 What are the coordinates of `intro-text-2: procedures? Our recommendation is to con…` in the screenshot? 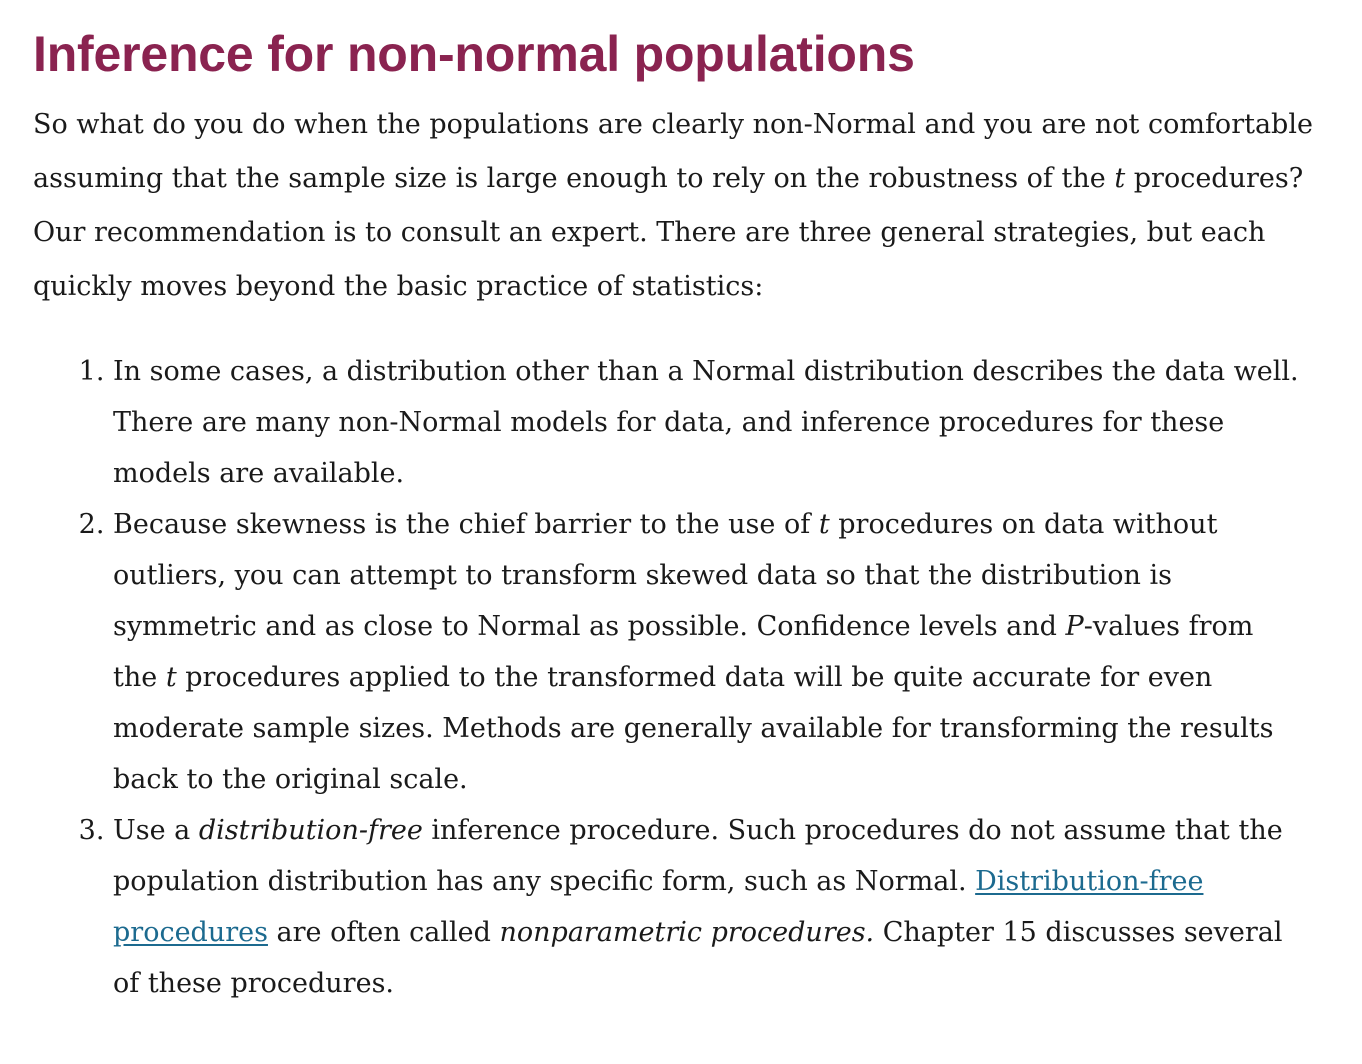 It's located at (668, 232).